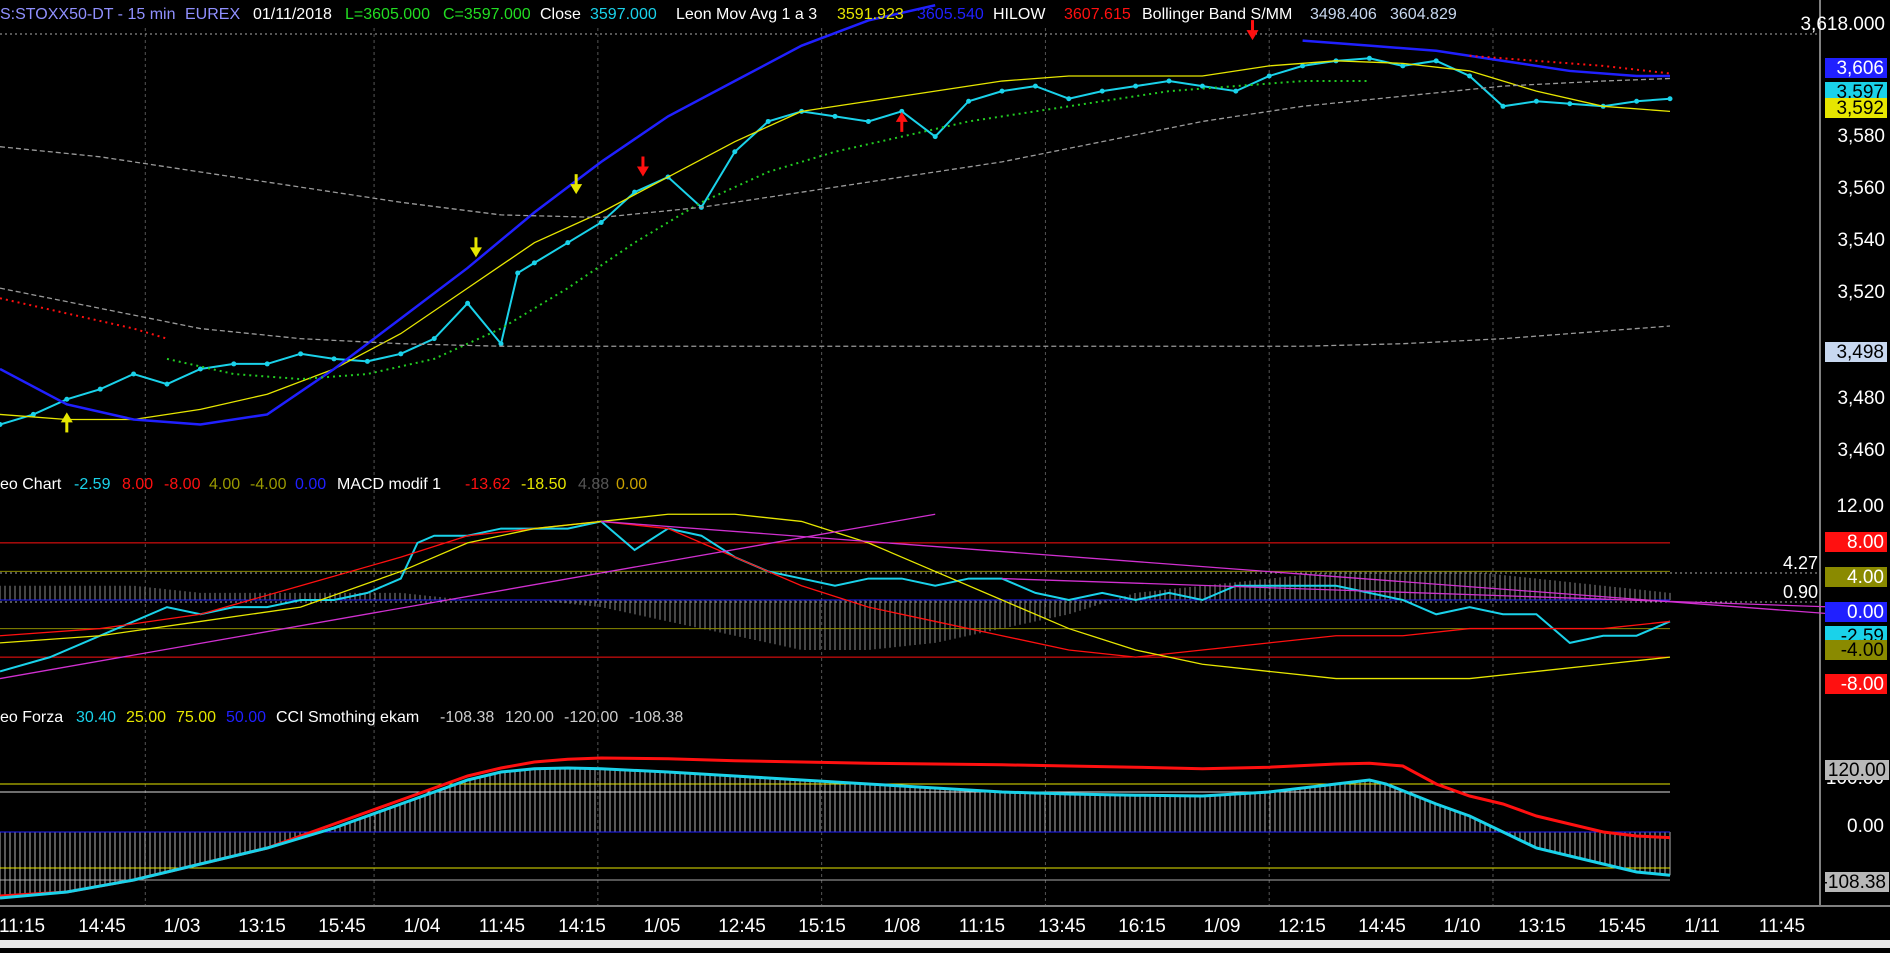 The image size is (1890, 953). Describe the element at coordinates (1842, 24) in the screenshot. I see `price-tick-label: 3,618.000` at that location.